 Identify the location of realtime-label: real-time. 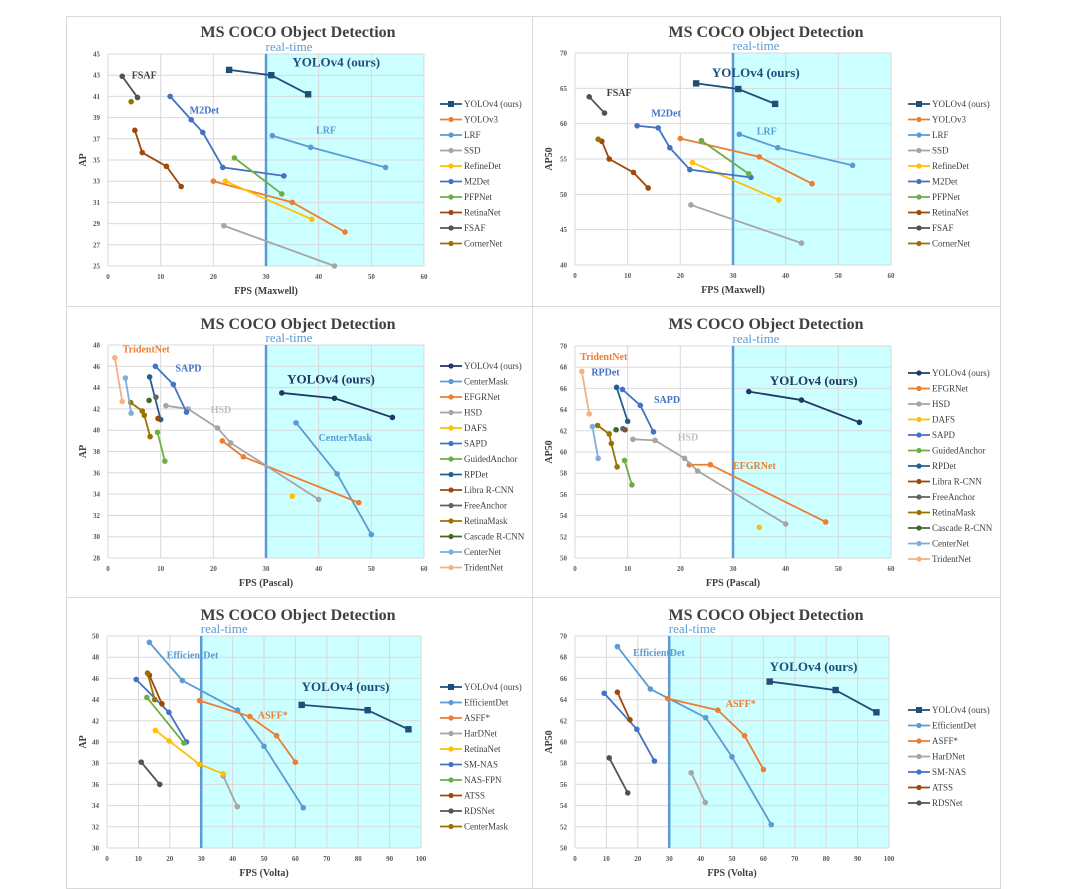
(224, 628).